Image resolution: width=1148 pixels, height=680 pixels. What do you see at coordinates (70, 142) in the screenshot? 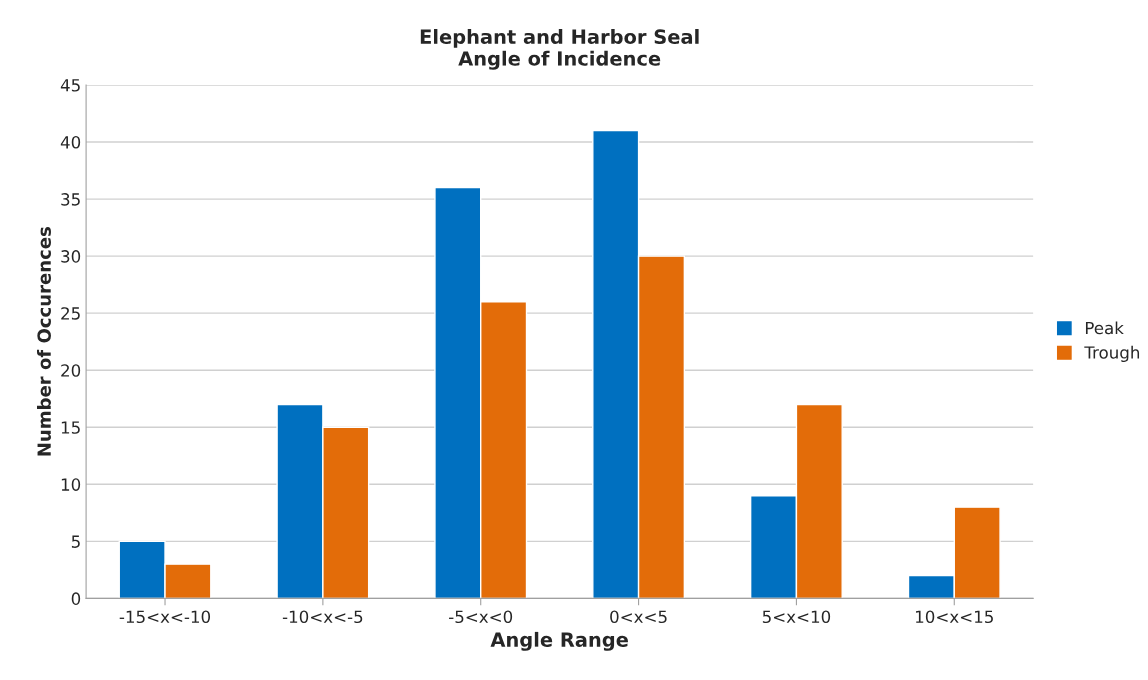
I see `y-tick-label: 40` at bounding box center [70, 142].